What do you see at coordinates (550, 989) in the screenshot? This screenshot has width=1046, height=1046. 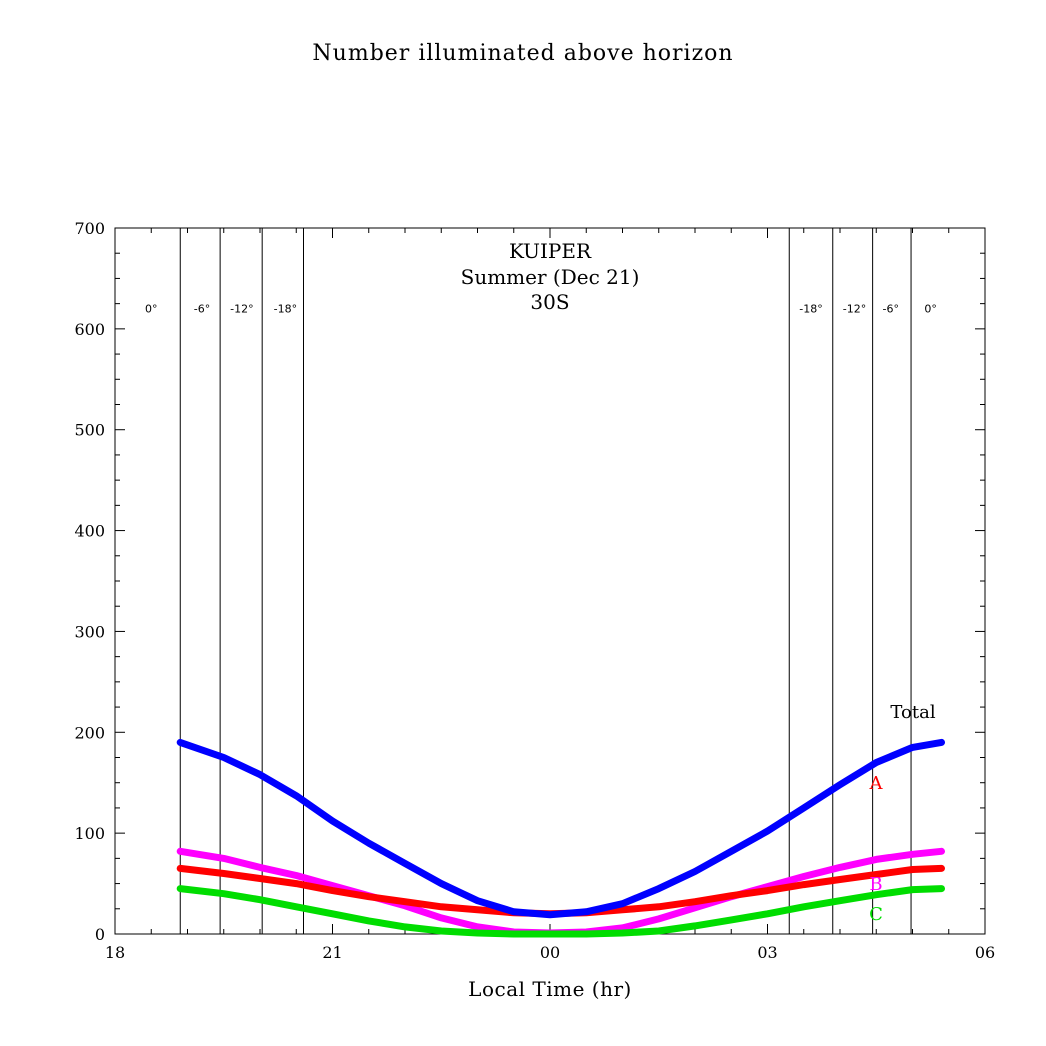 I see `x-axis-label: Local Time (hr)` at bounding box center [550, 989].